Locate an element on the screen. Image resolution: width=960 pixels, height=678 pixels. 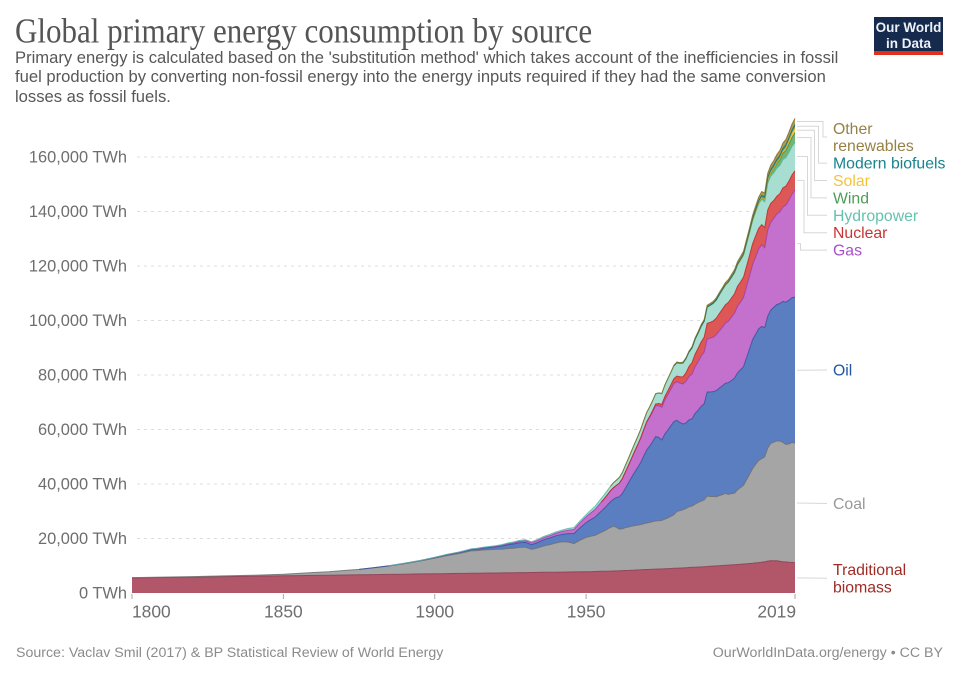
legend-label-coal: Coal is located at coordinates (849, 504).